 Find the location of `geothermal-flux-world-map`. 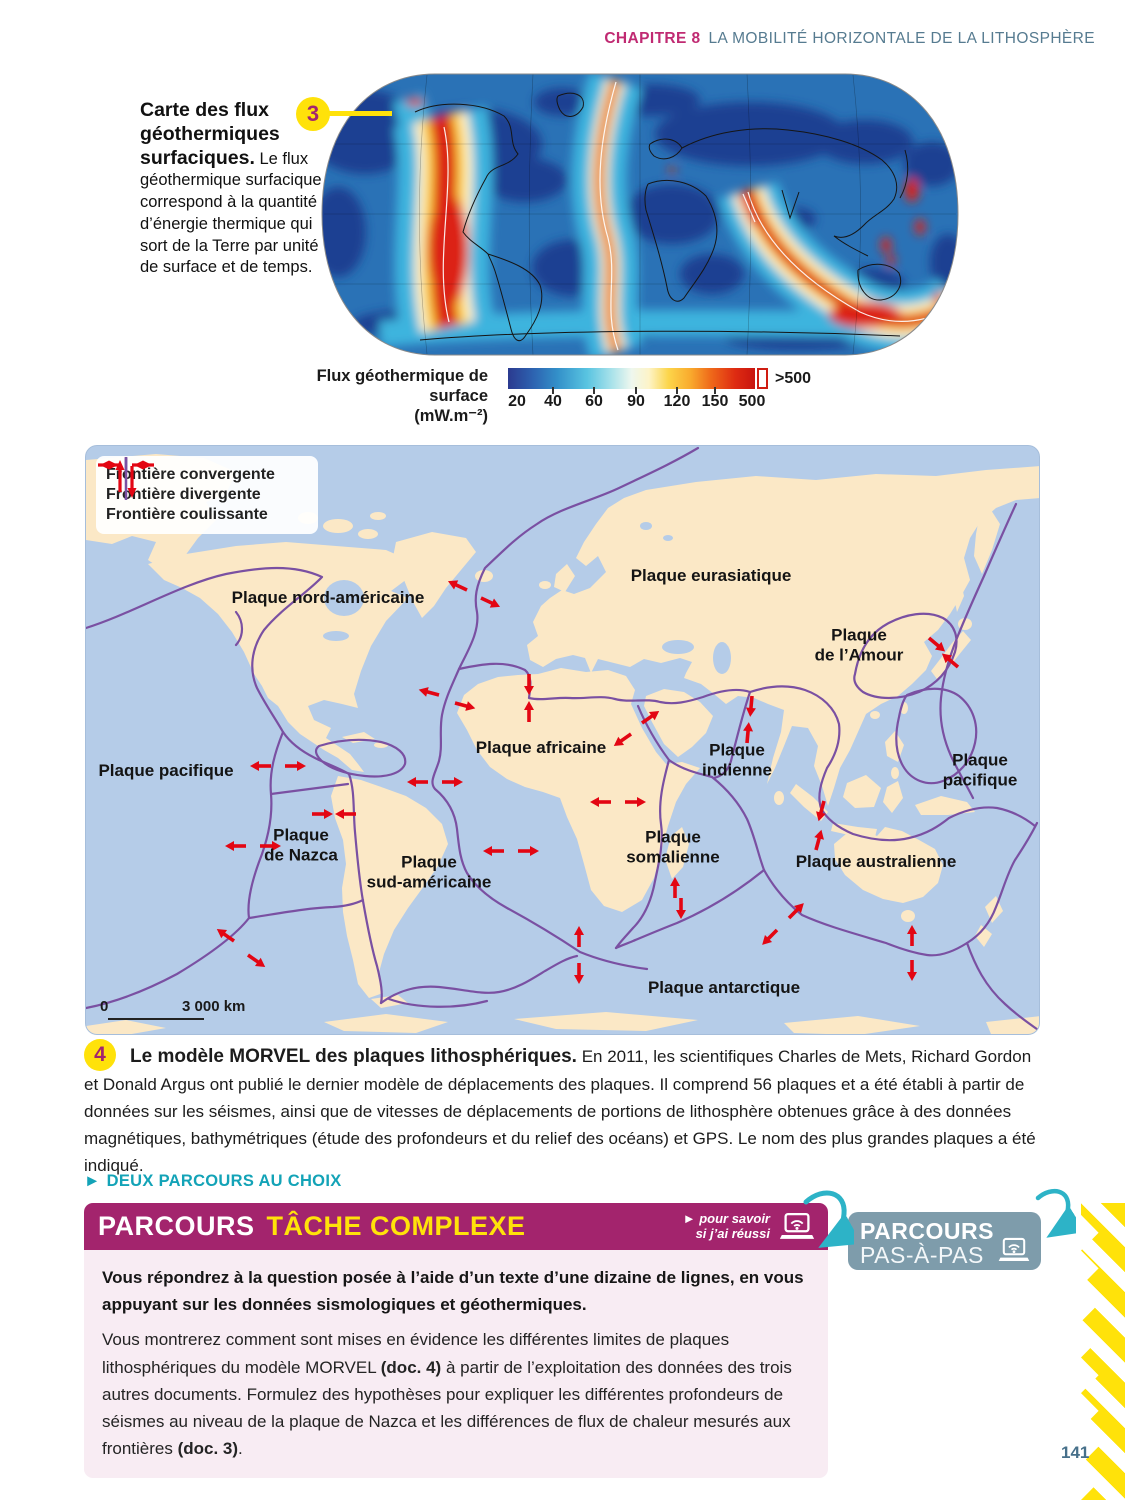

geothermal-flux-world-map is located at coordinates (640, 214).